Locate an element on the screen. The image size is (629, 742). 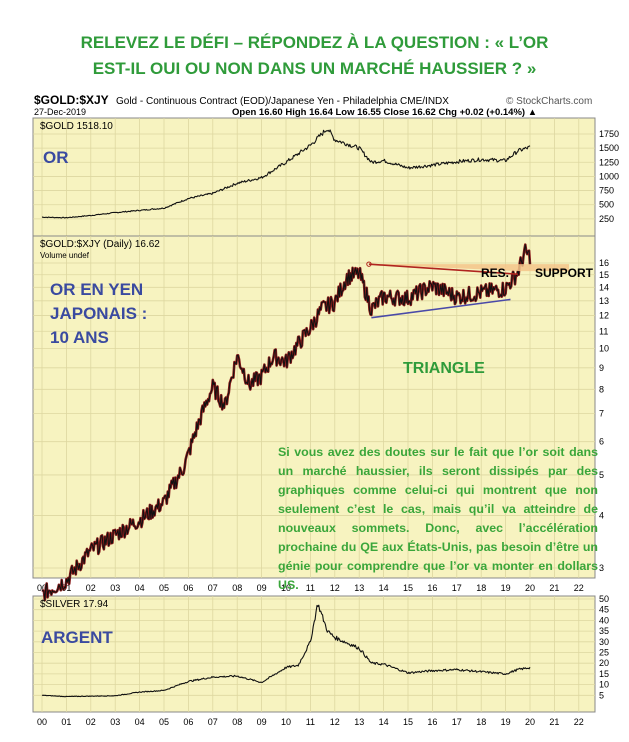
ratio-ytick-label: 16 is located at coordinates (604, 263).